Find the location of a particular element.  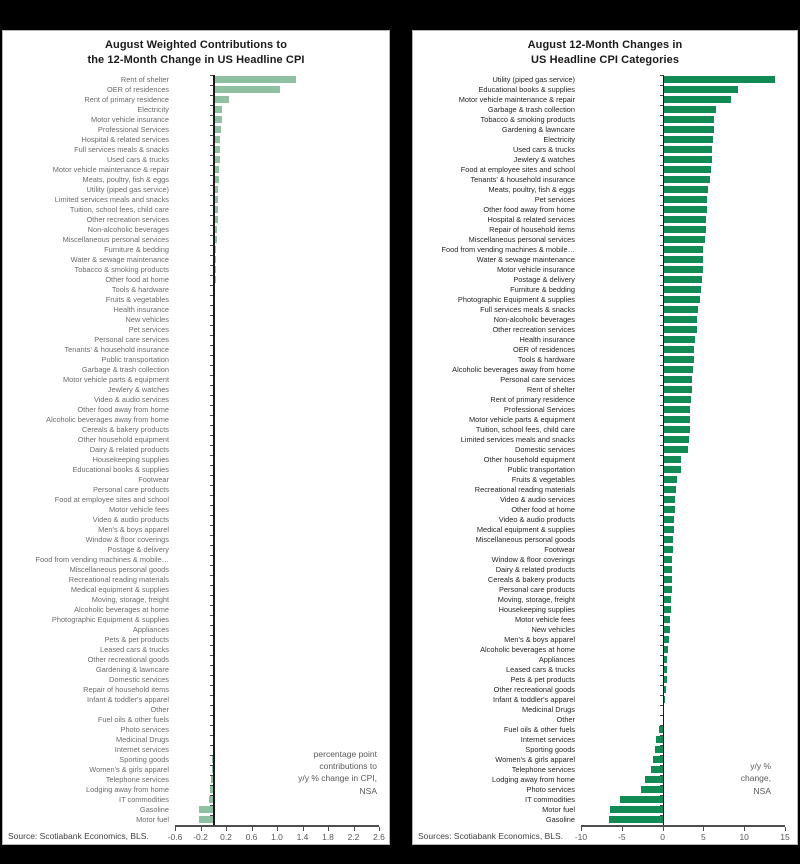

category-label: Motor vehicle parts & equipment is located at coordinates (116, 379).